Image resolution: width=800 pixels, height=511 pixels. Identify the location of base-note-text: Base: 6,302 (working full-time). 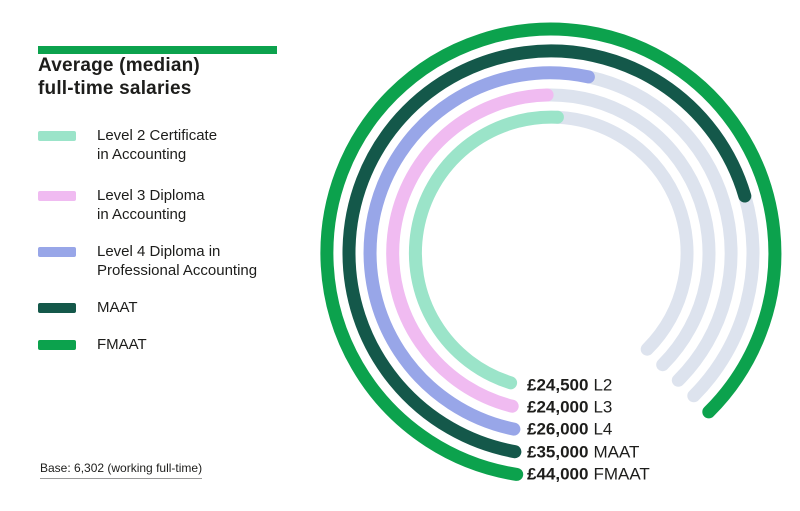
(121, 470).